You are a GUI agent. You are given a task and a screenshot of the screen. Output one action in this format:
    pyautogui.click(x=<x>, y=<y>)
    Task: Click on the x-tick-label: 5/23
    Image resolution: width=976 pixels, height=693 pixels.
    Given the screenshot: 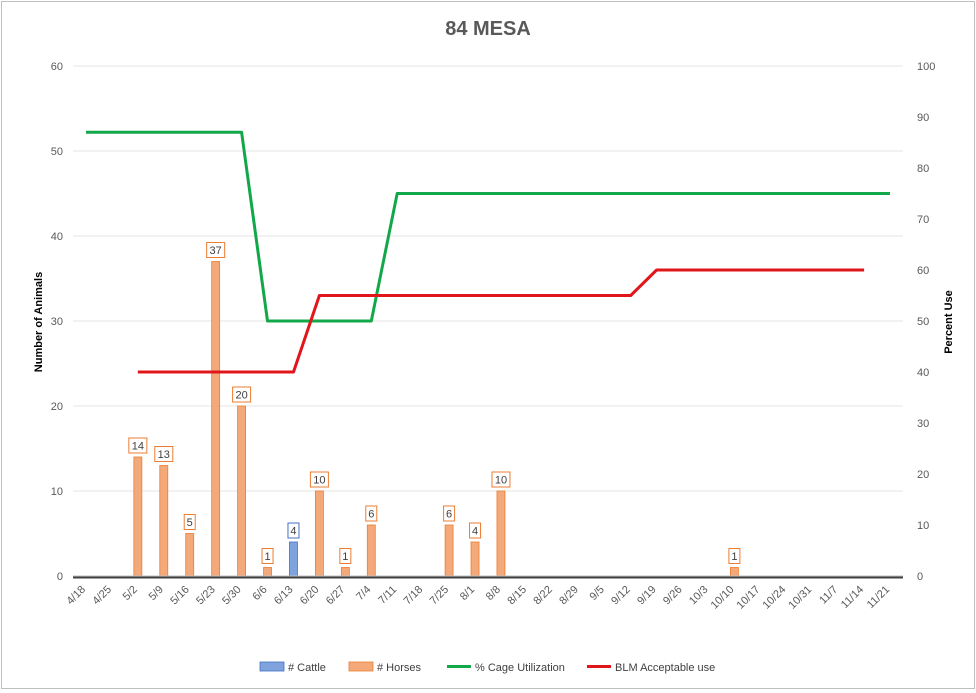 What is the action you would take?
    pyautogui.click(x=206, y=596)
    